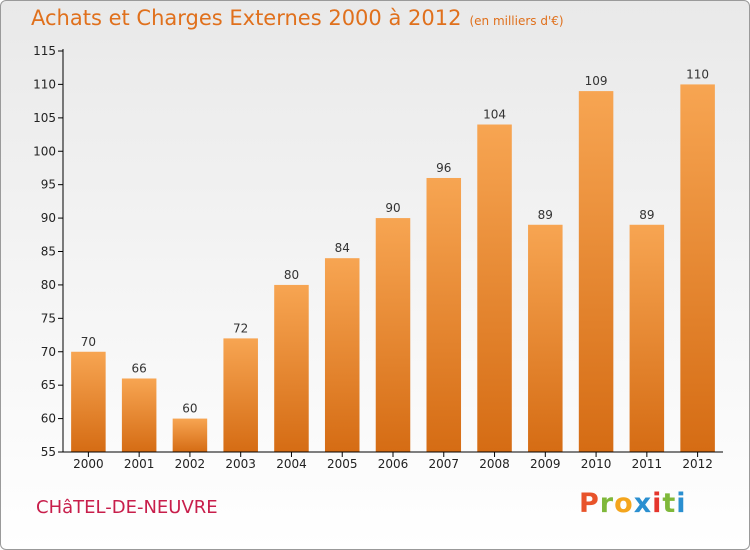  Describe the element at coordinates (44, 118) in the screenshot. I see `y-tick-label: 105` at that location.